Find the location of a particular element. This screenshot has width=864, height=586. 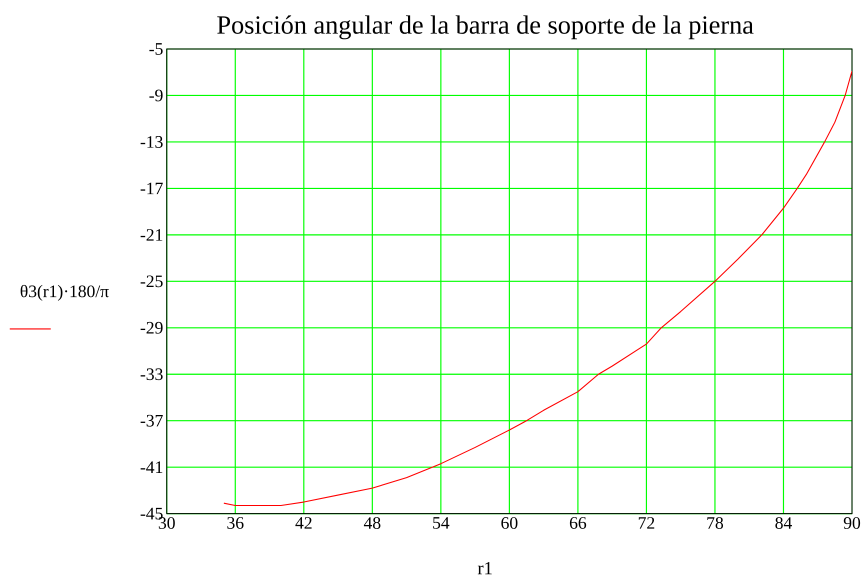

x-tick-label: 84 is located at coordinates (783, 523).